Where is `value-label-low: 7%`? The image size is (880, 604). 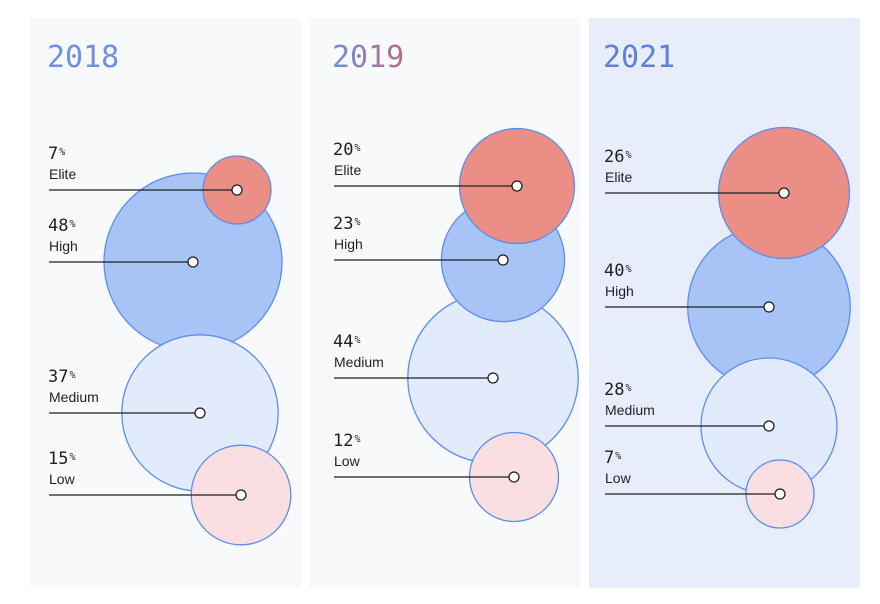
value-label-low: 7% is located at coordinates (612, 458).